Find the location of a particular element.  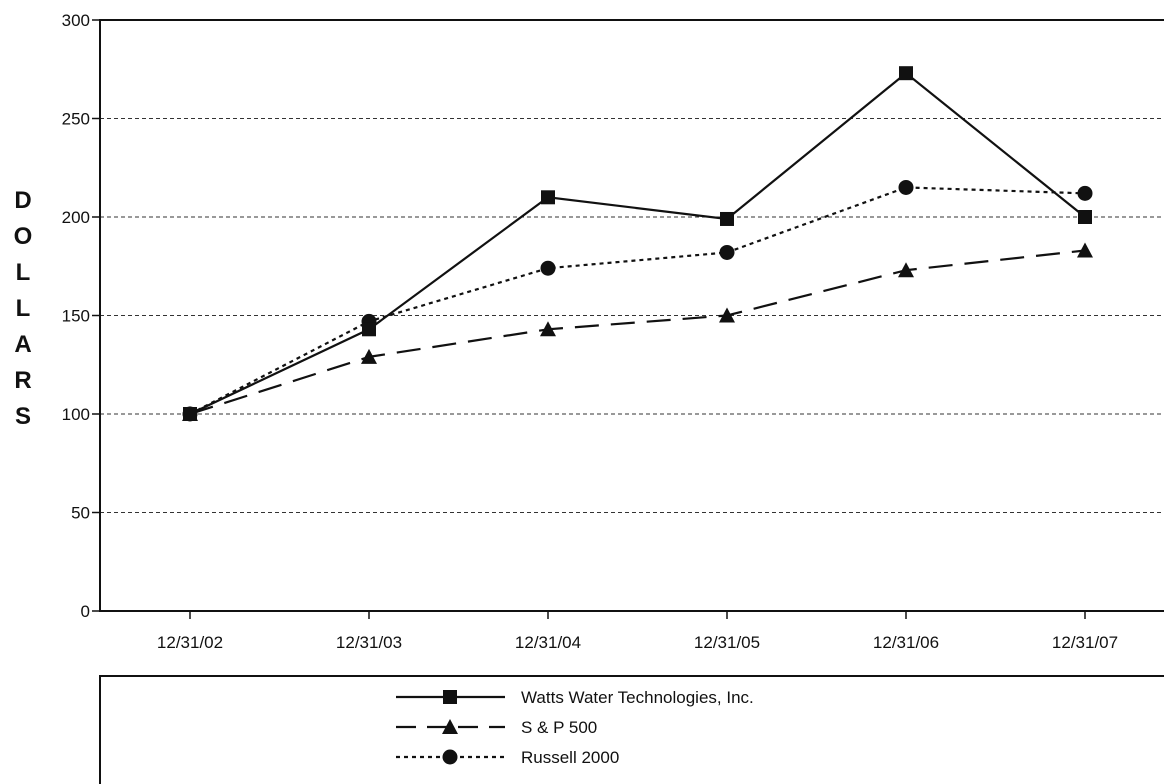

y-tick-label-300: 300 is located at coordinates (76, 20).